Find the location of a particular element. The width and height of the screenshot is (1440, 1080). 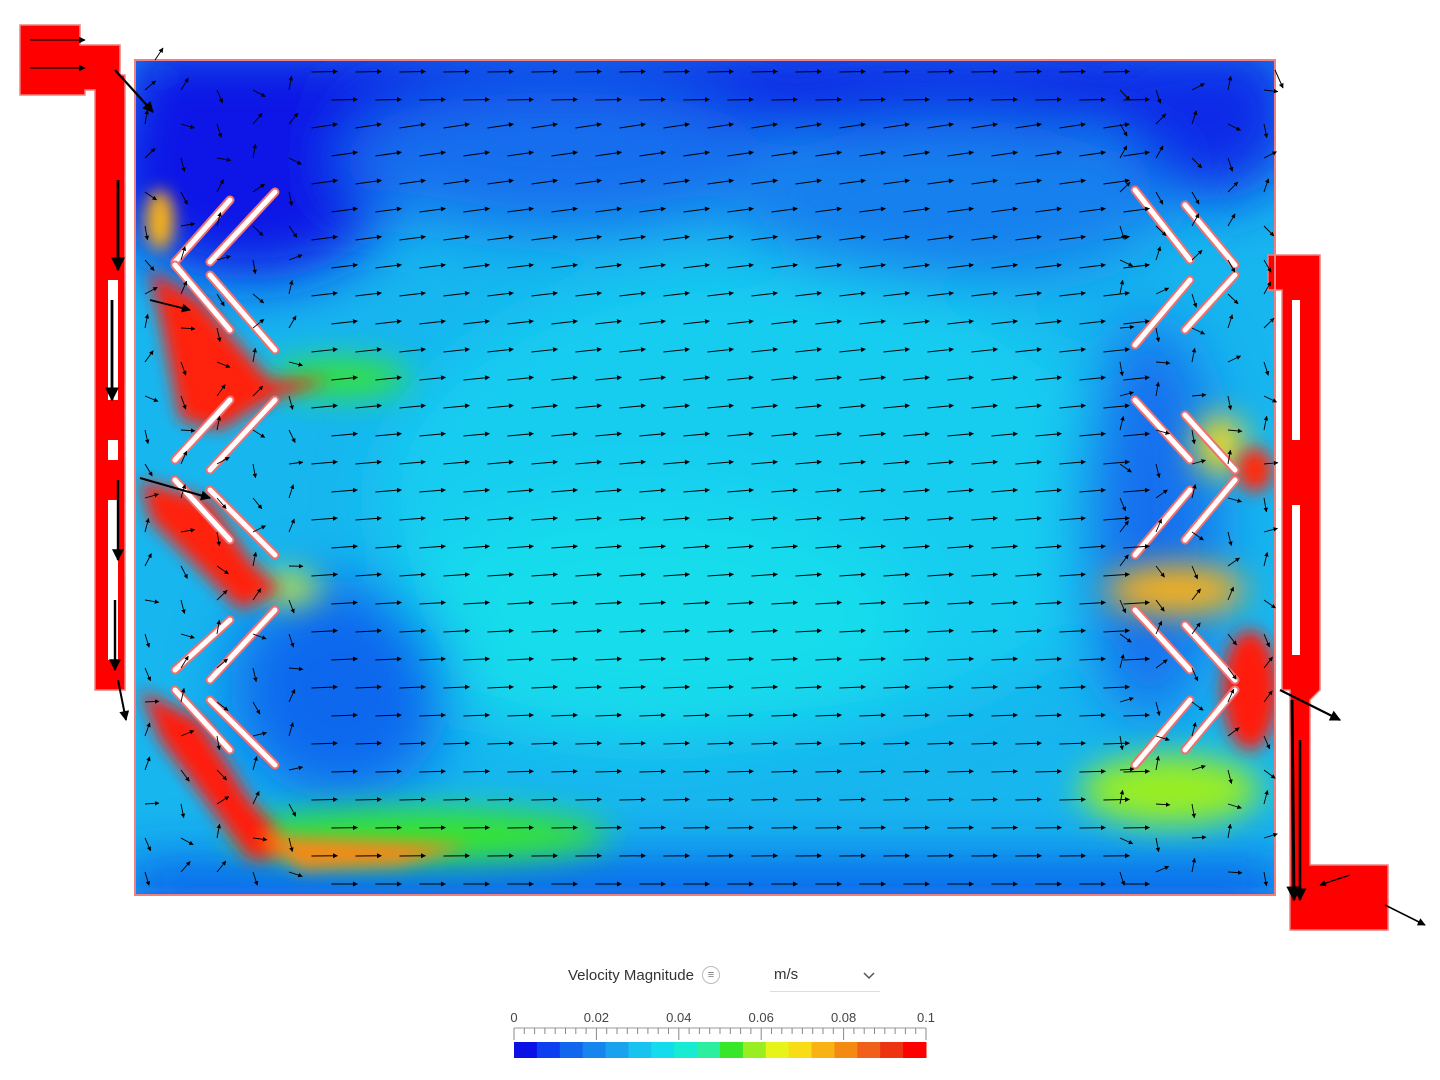

scale-tick-label: 0.1 is located at coordinates (926, 1017).